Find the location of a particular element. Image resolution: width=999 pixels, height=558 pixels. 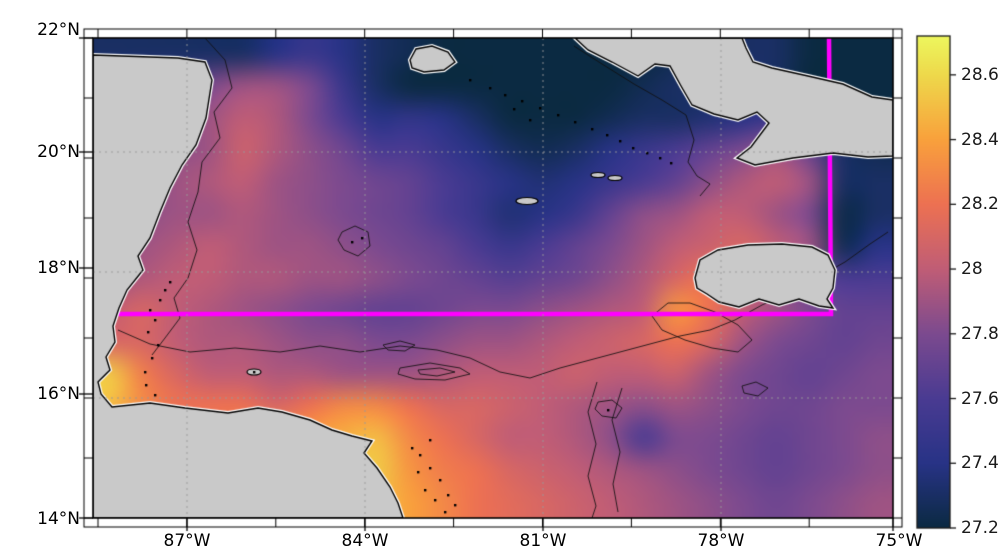

colorbar-tick-label: 27.4 is located at coordinates (980, 463).